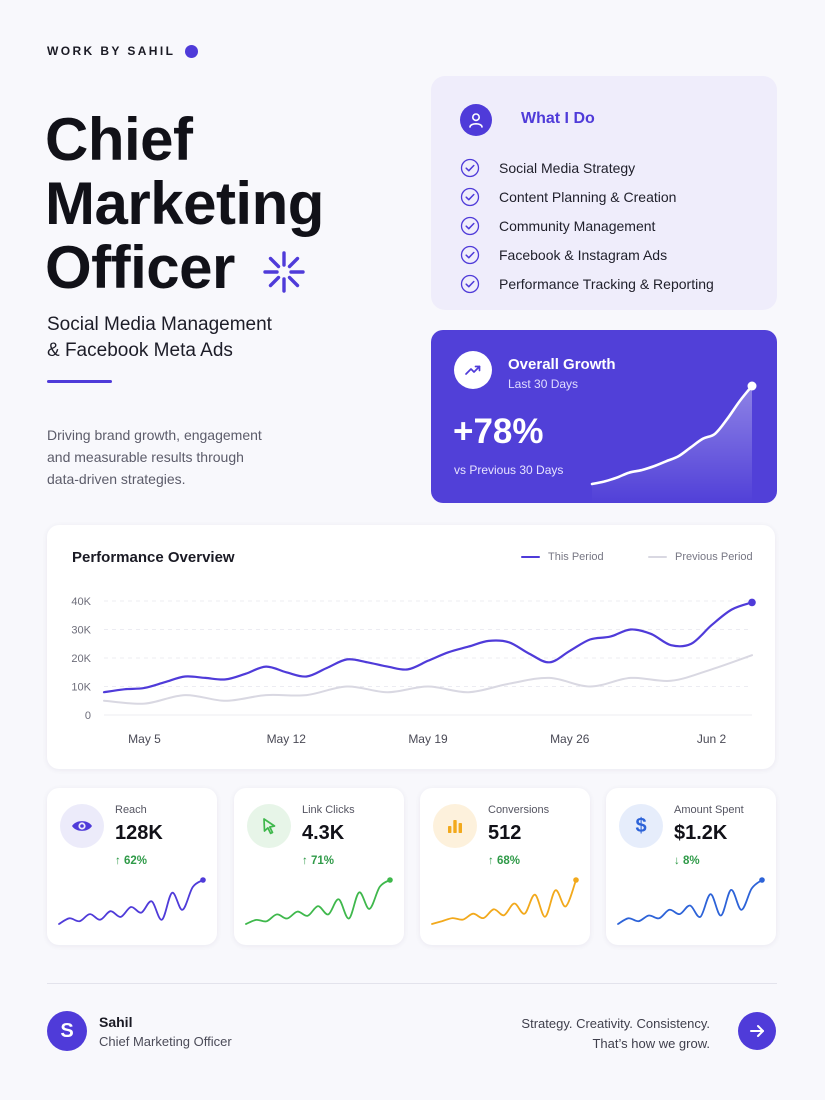 The height and width of the screenshot is (1100, 825). Describe the element at coordinates (672, 435) in the screenshot. I see `growth-line` at that location.